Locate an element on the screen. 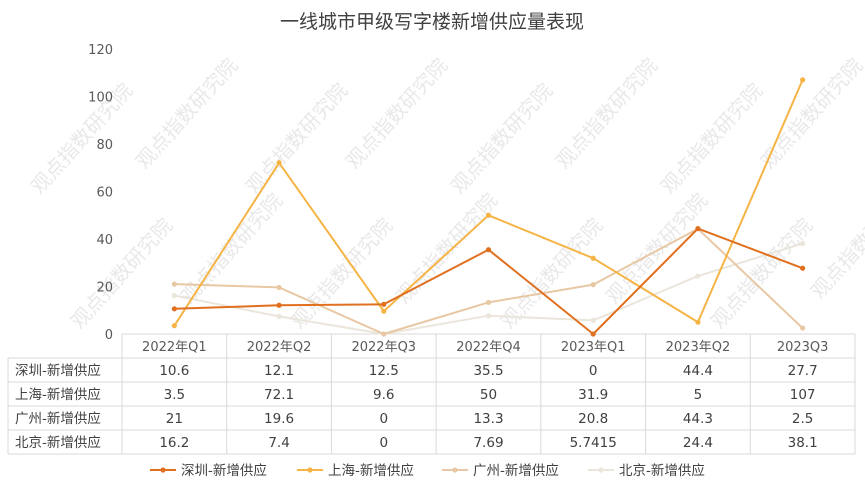  table-cell-value: 21 is located at coordinates (174, 419).